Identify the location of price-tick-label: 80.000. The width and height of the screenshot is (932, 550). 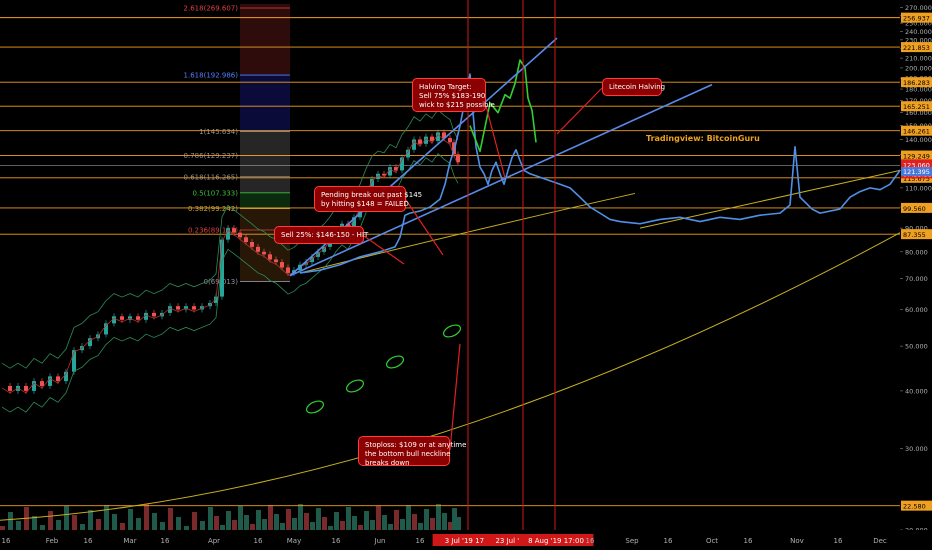
(916, 252).